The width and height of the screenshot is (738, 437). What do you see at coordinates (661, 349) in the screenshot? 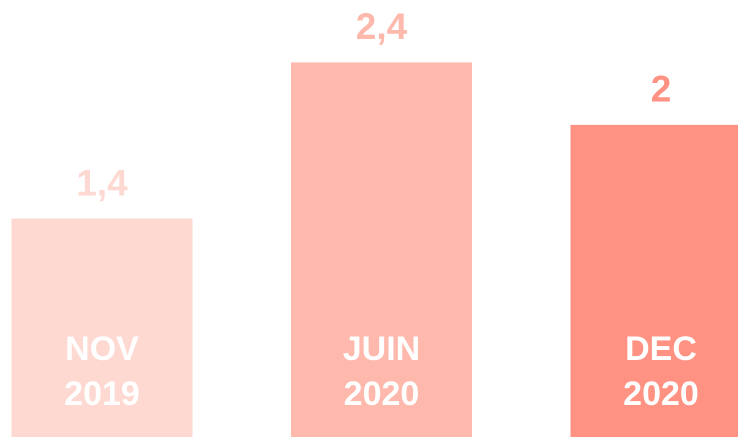
I see `category-label: DEC` at bounding box center [661, 349].